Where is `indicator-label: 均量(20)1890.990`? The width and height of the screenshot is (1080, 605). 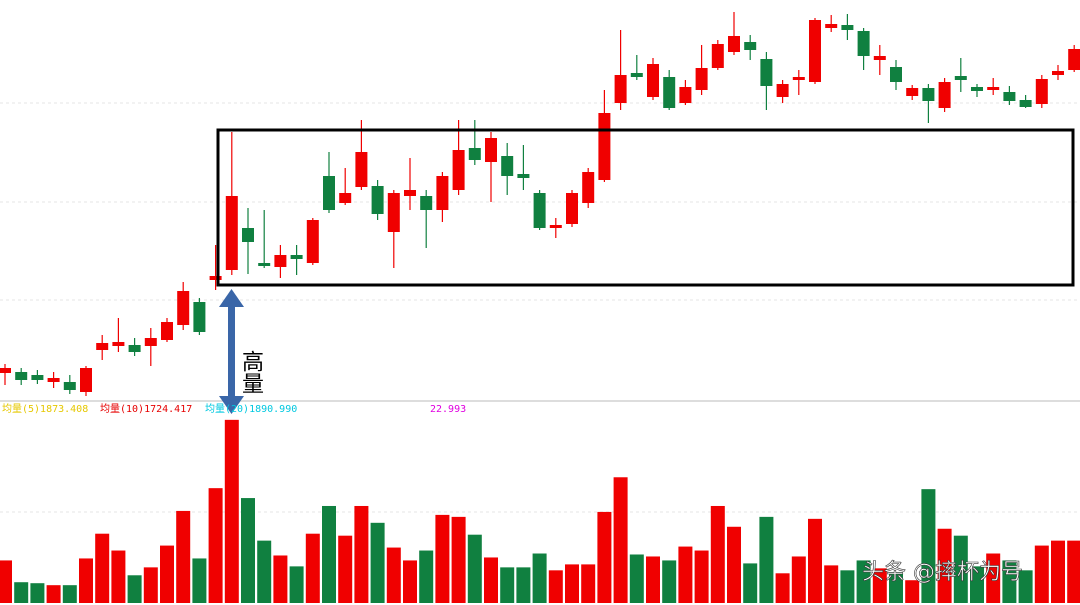
indicator-label: 均量(20)1890.990 is located at coordinates (251, 409).